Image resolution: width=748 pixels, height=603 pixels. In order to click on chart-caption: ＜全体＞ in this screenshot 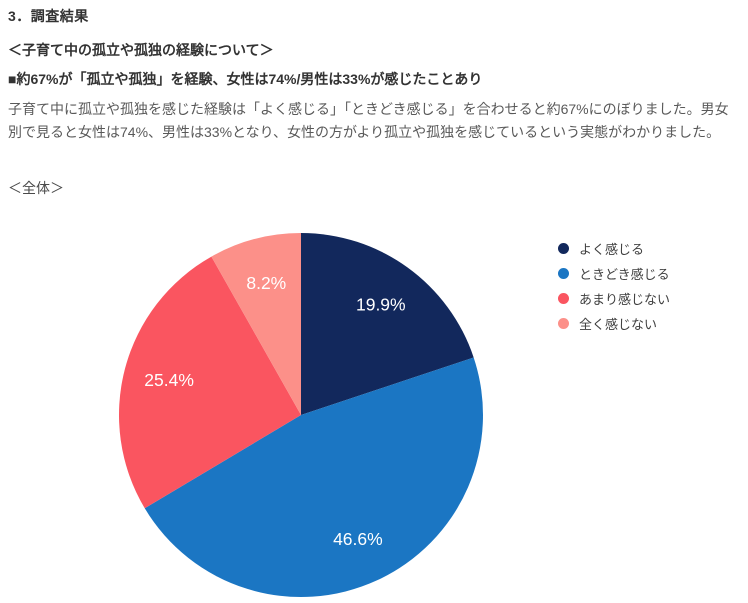, I will do `click(36, 188)`.